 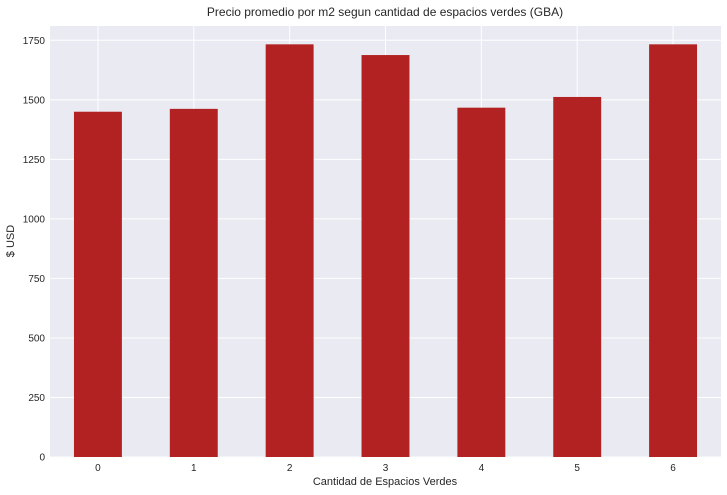 What do you see at coordinates (42, 458) in the screenshot?
I see `y-tick-label: 0` at bounding box center [42, 458].